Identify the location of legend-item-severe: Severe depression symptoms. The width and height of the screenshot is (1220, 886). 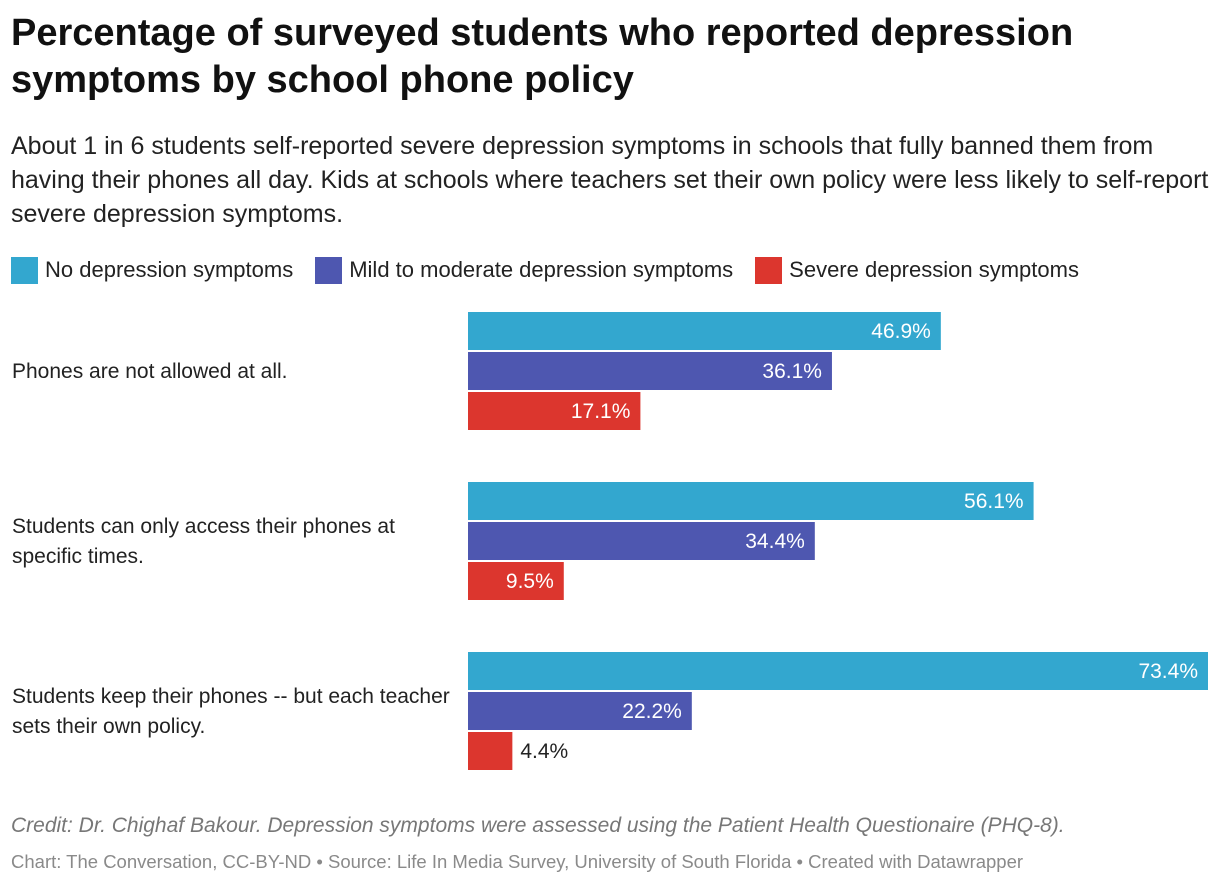
(917, 270).